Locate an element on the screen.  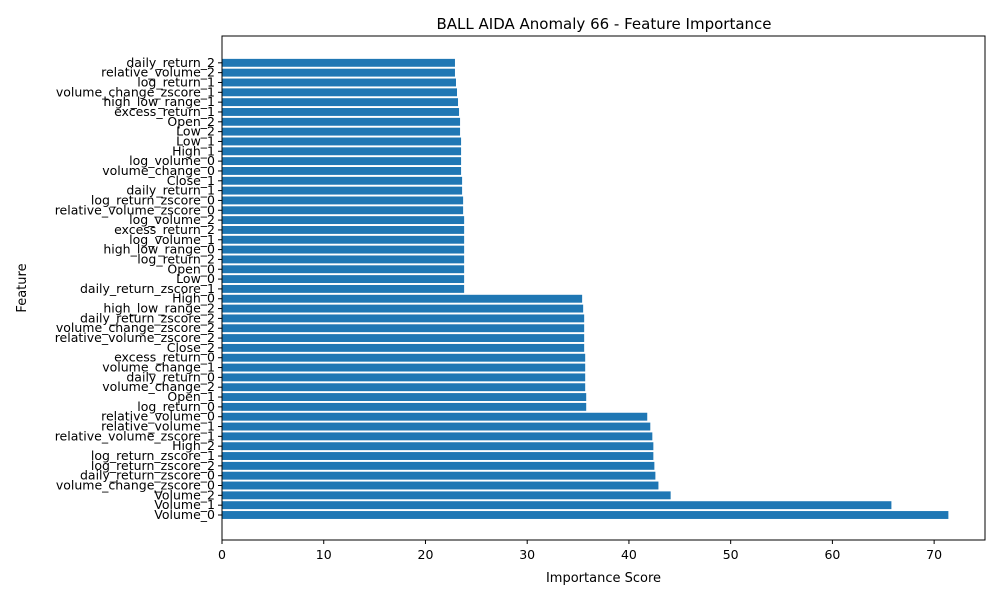
y-tick-label: log_return_2 is located at coordinates (176, 258).